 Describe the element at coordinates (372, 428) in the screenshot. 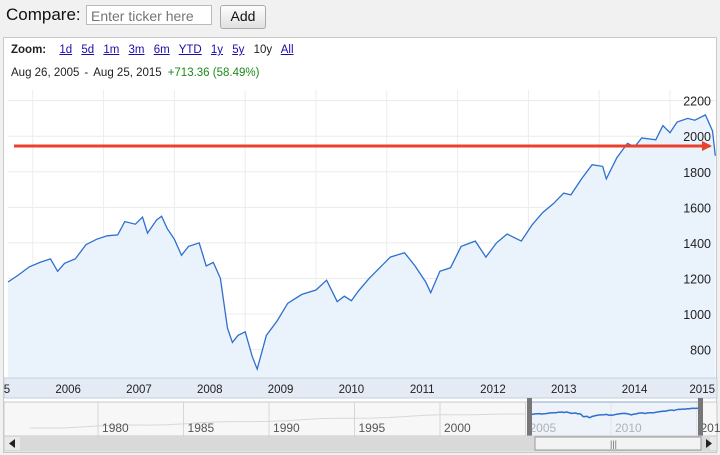

I see `overview-year-label: 1995` at that location.